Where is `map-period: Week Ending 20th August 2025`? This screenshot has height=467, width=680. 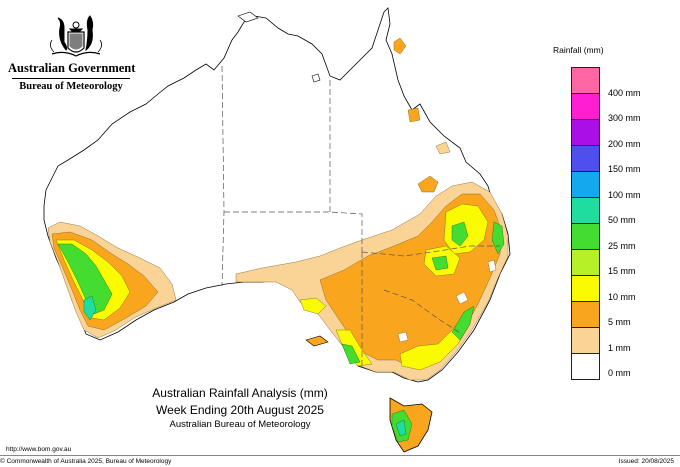
map-period: Week Ending 20th August 2025 is located at coordinates (240, 410).